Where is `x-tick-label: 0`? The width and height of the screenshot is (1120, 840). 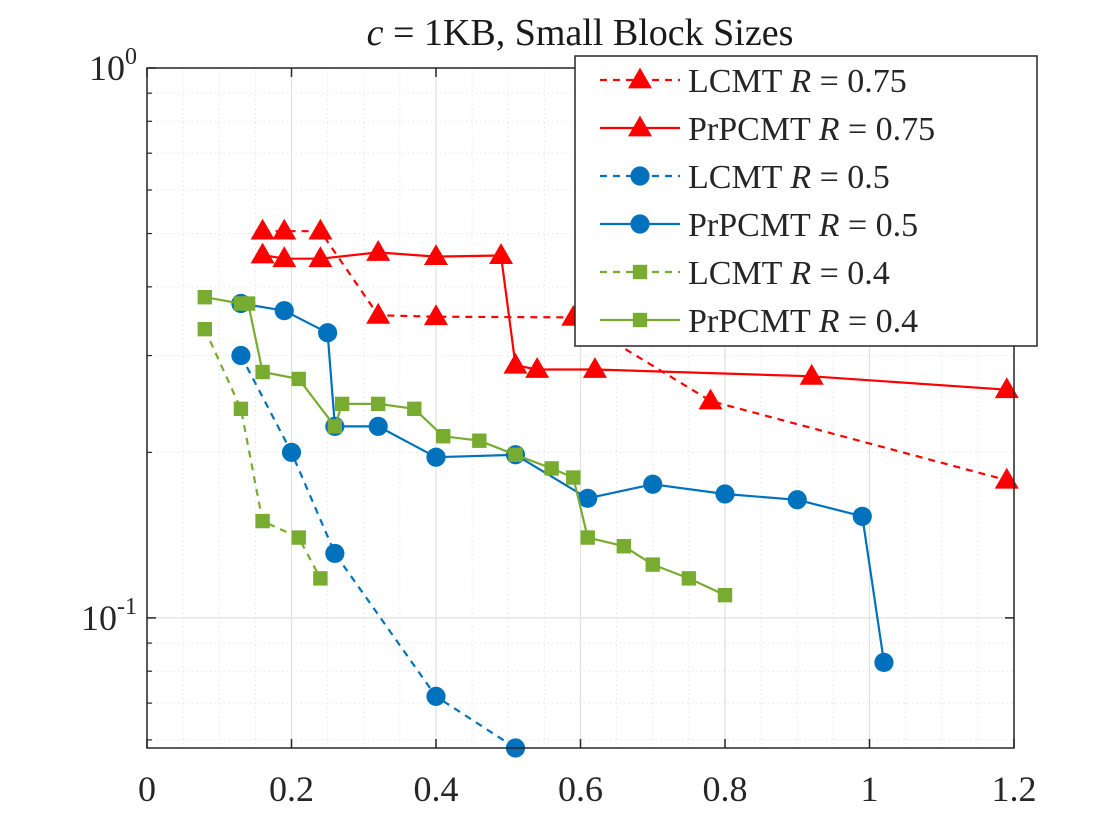
x-tick-label: 0 is located at coordinates (147, 789).